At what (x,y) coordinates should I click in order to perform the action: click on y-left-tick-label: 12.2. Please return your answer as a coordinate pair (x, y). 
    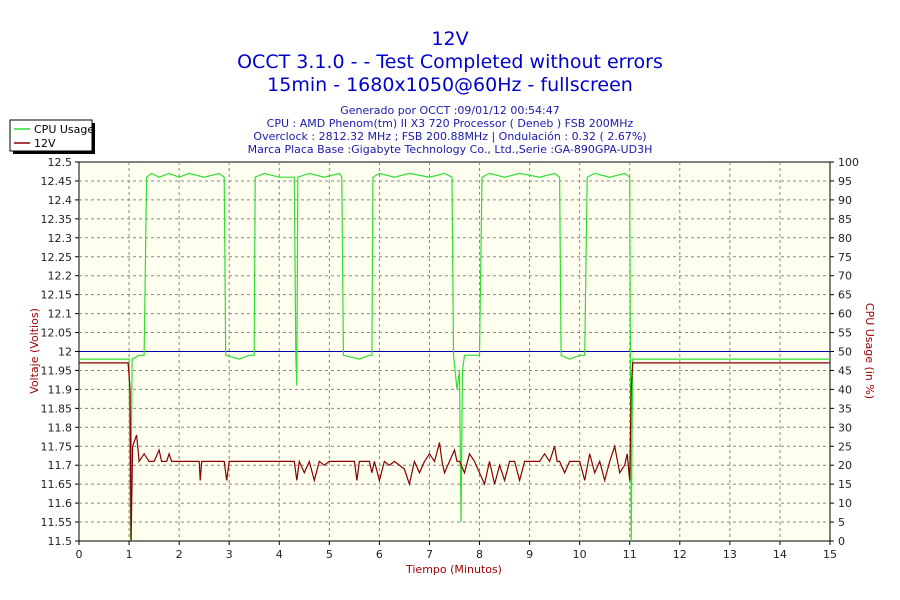
    Looking at the image, I should click on (60, 276).